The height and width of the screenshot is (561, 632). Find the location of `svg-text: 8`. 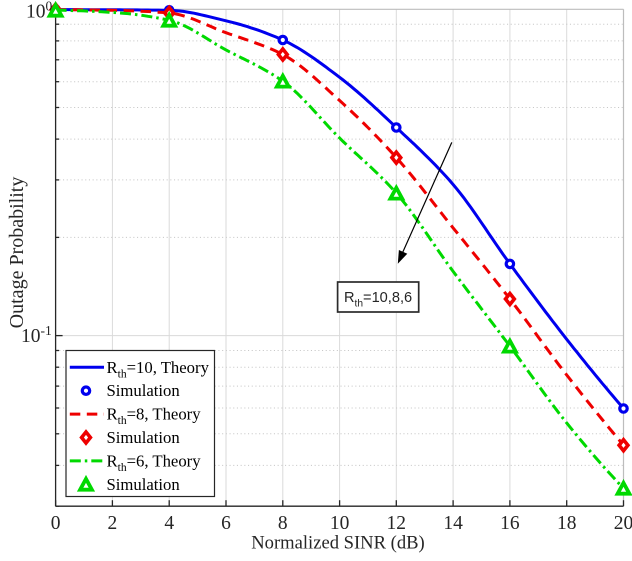

svg-text: 8 is located at coordinates (283, 523).